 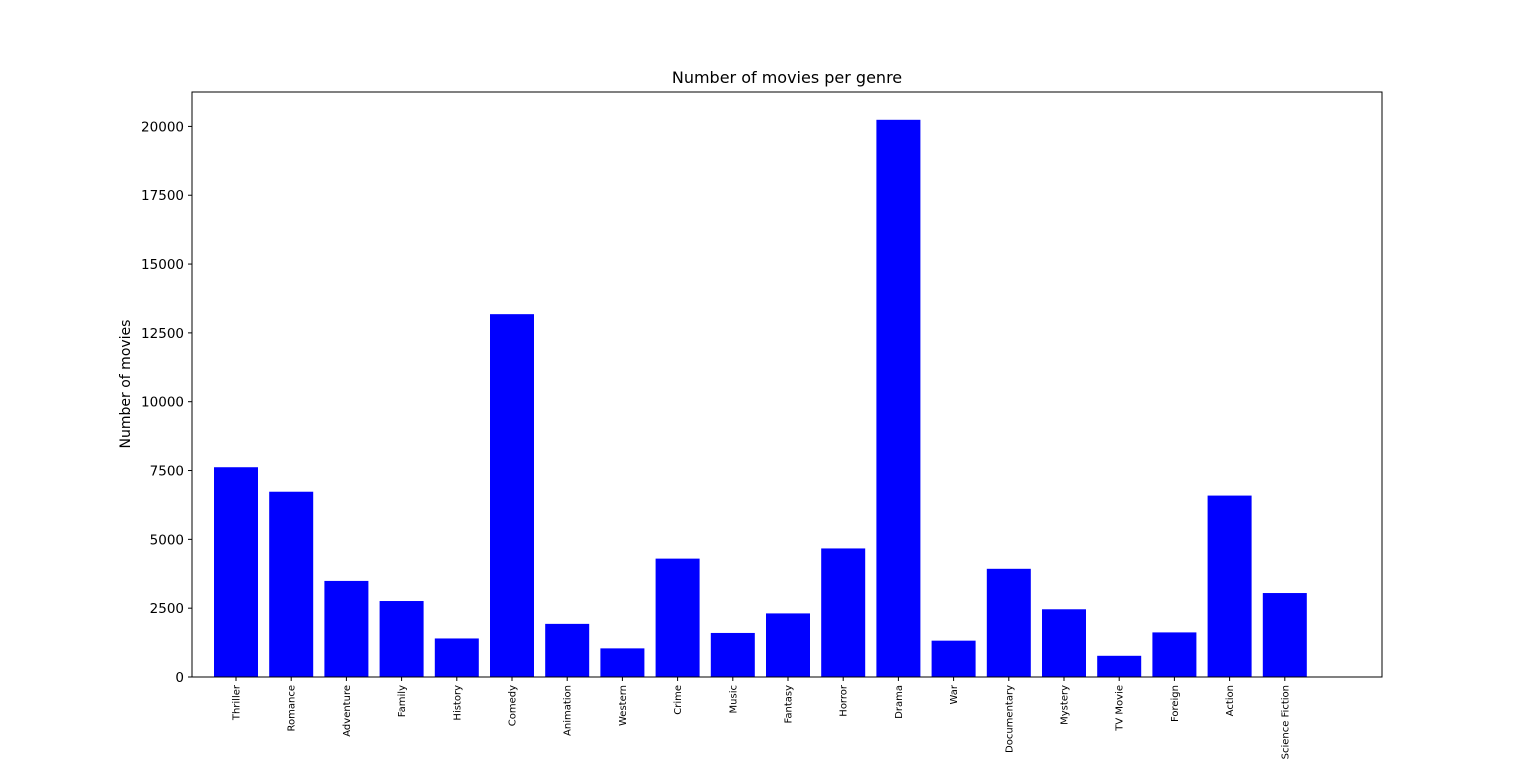 What do you see at coordinates (843, 612) in the screenshot?
I see `bar-horror` at bounding box center [843, 612].